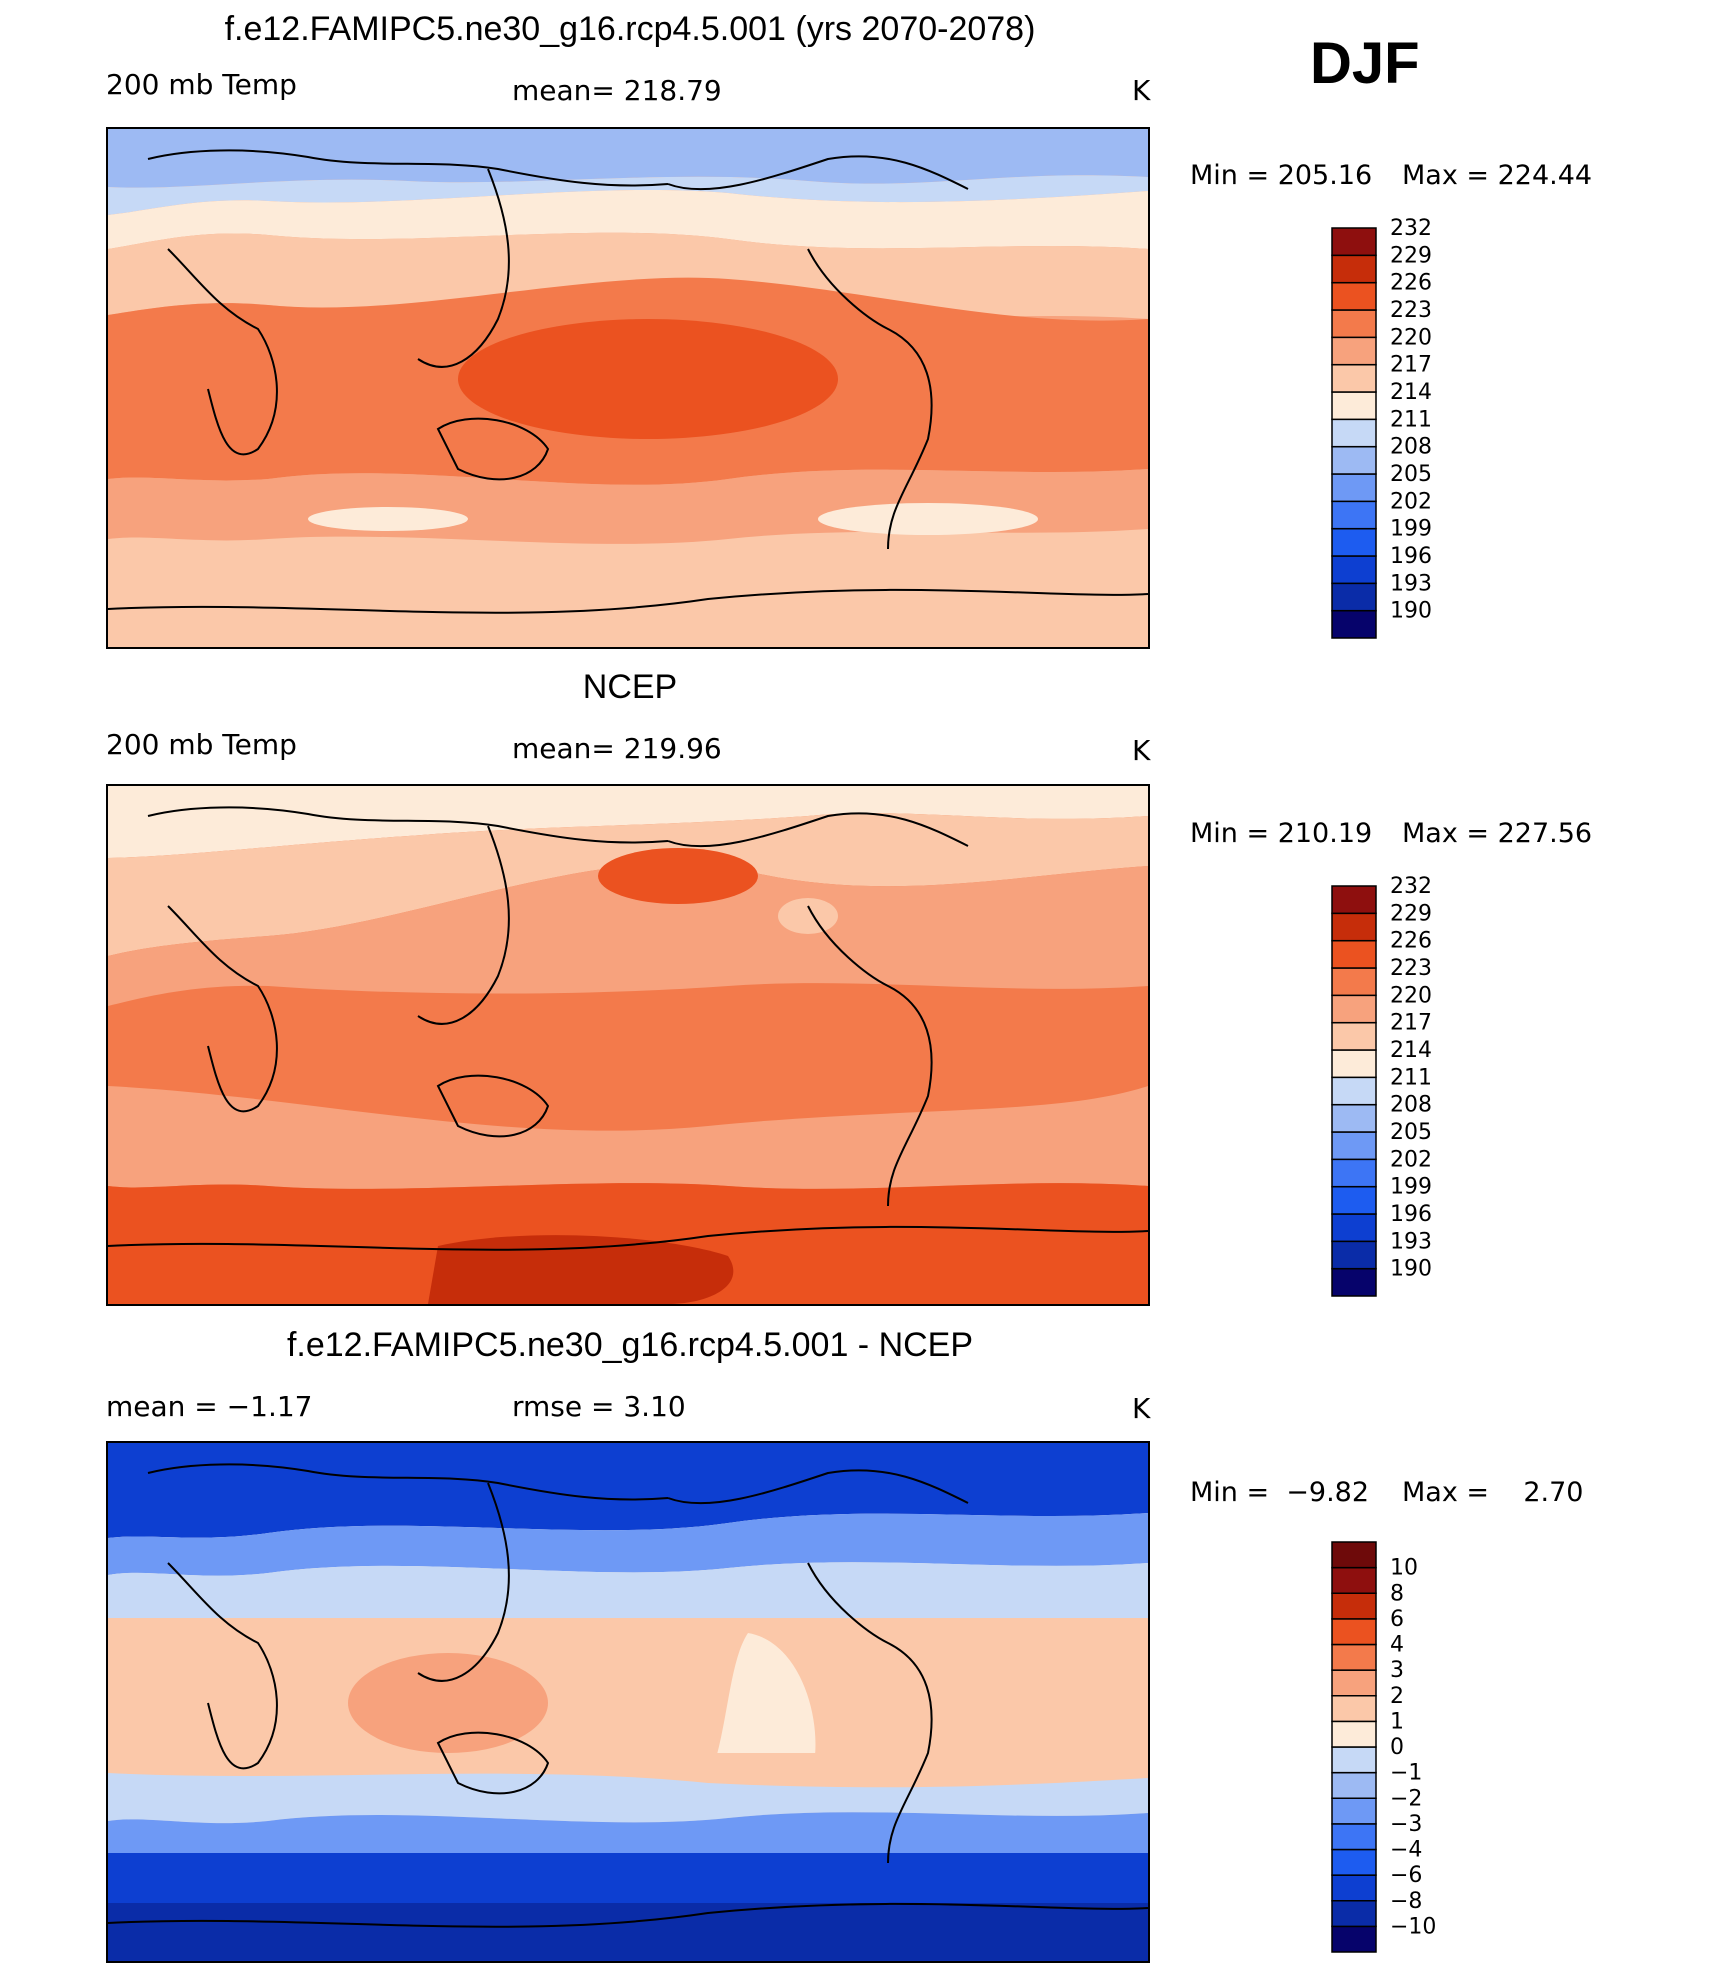 The width and height of the screenshot is (1710, 1963). What do you see at coordinates (448, 1703) in the screenshot?
I see `panel3-maritime-patch` at bounding box center [448, 1703].